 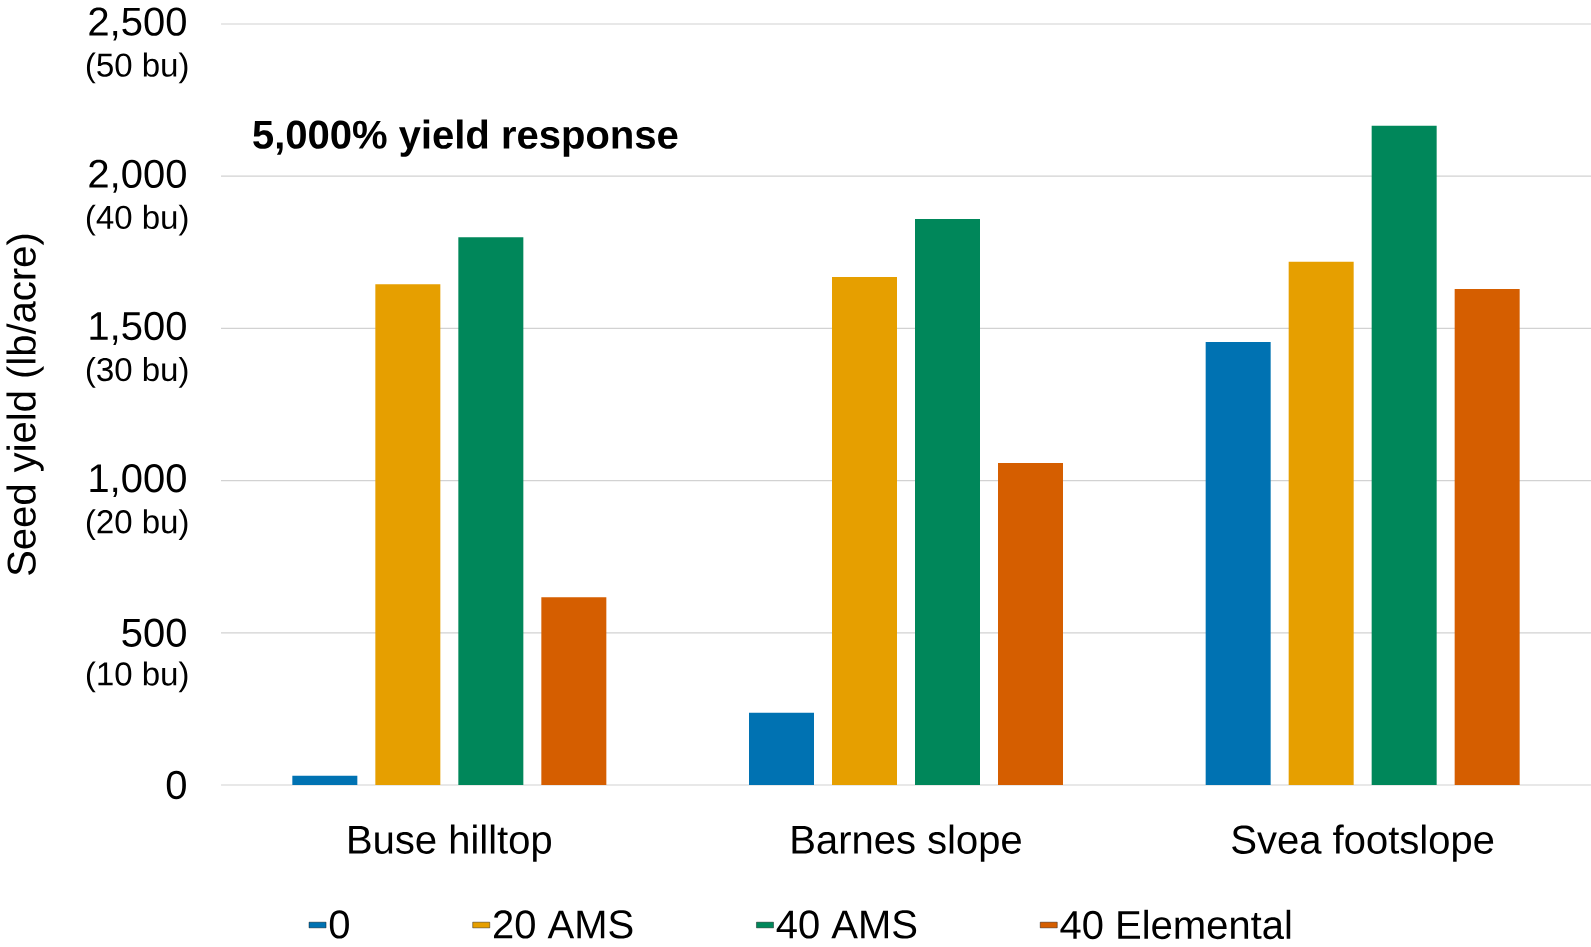 What do you see at coordinates (1175, 924) in the screenshot?
I see `legend-label: 40 Elemental` at bounding box center [1175, 924].